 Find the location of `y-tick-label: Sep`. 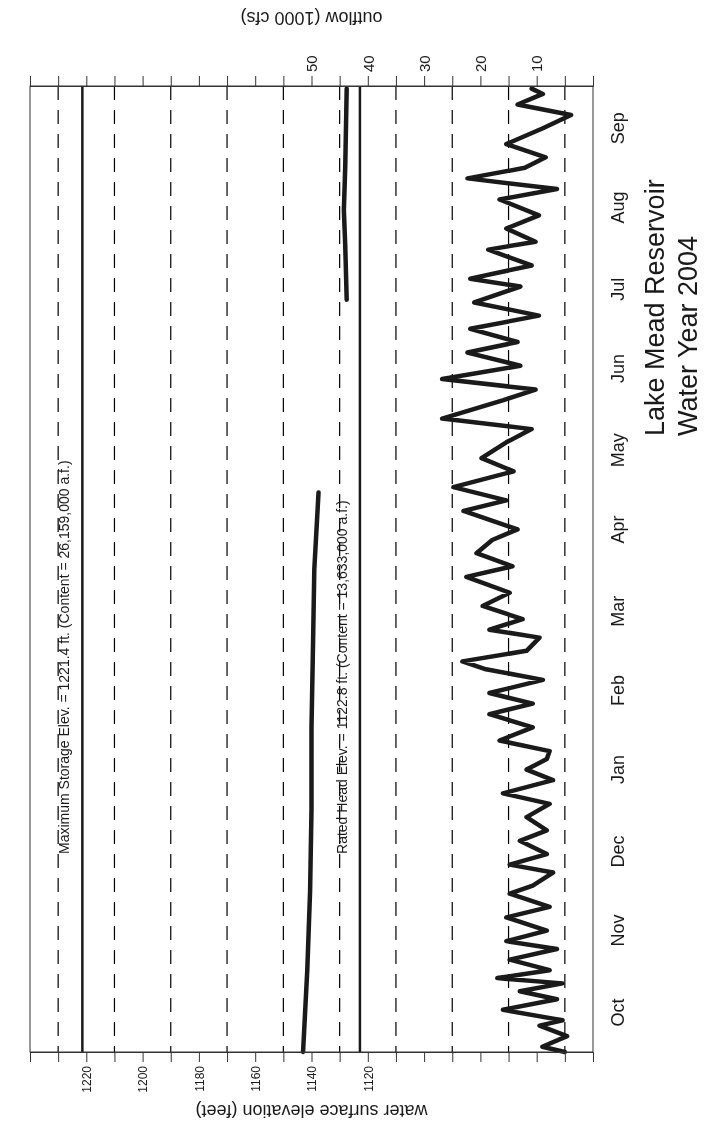

y-tick-label: Sep is located at coordinates (618, 128).